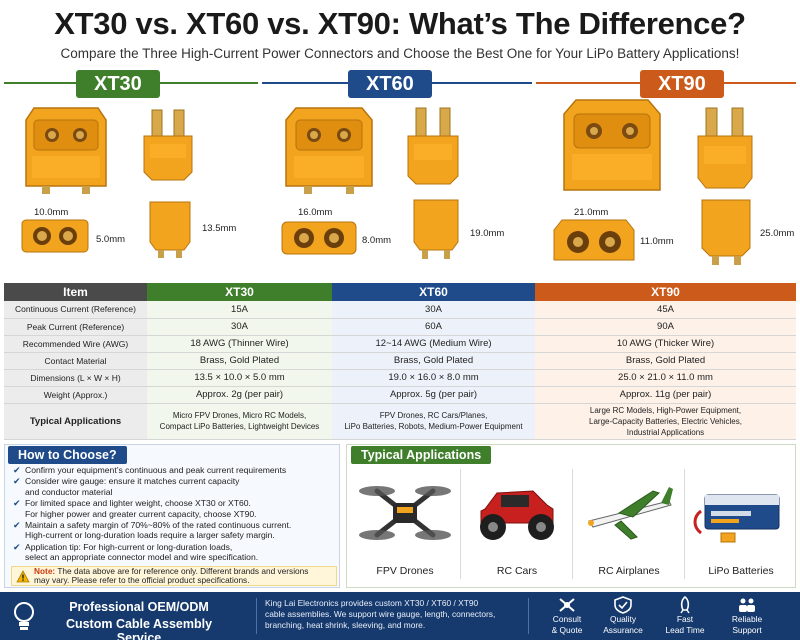 The image size is (800, 640). Describe the element at coordinates (665, 327) in the screenshot. I see `cell-xt90: 90A` at that location.